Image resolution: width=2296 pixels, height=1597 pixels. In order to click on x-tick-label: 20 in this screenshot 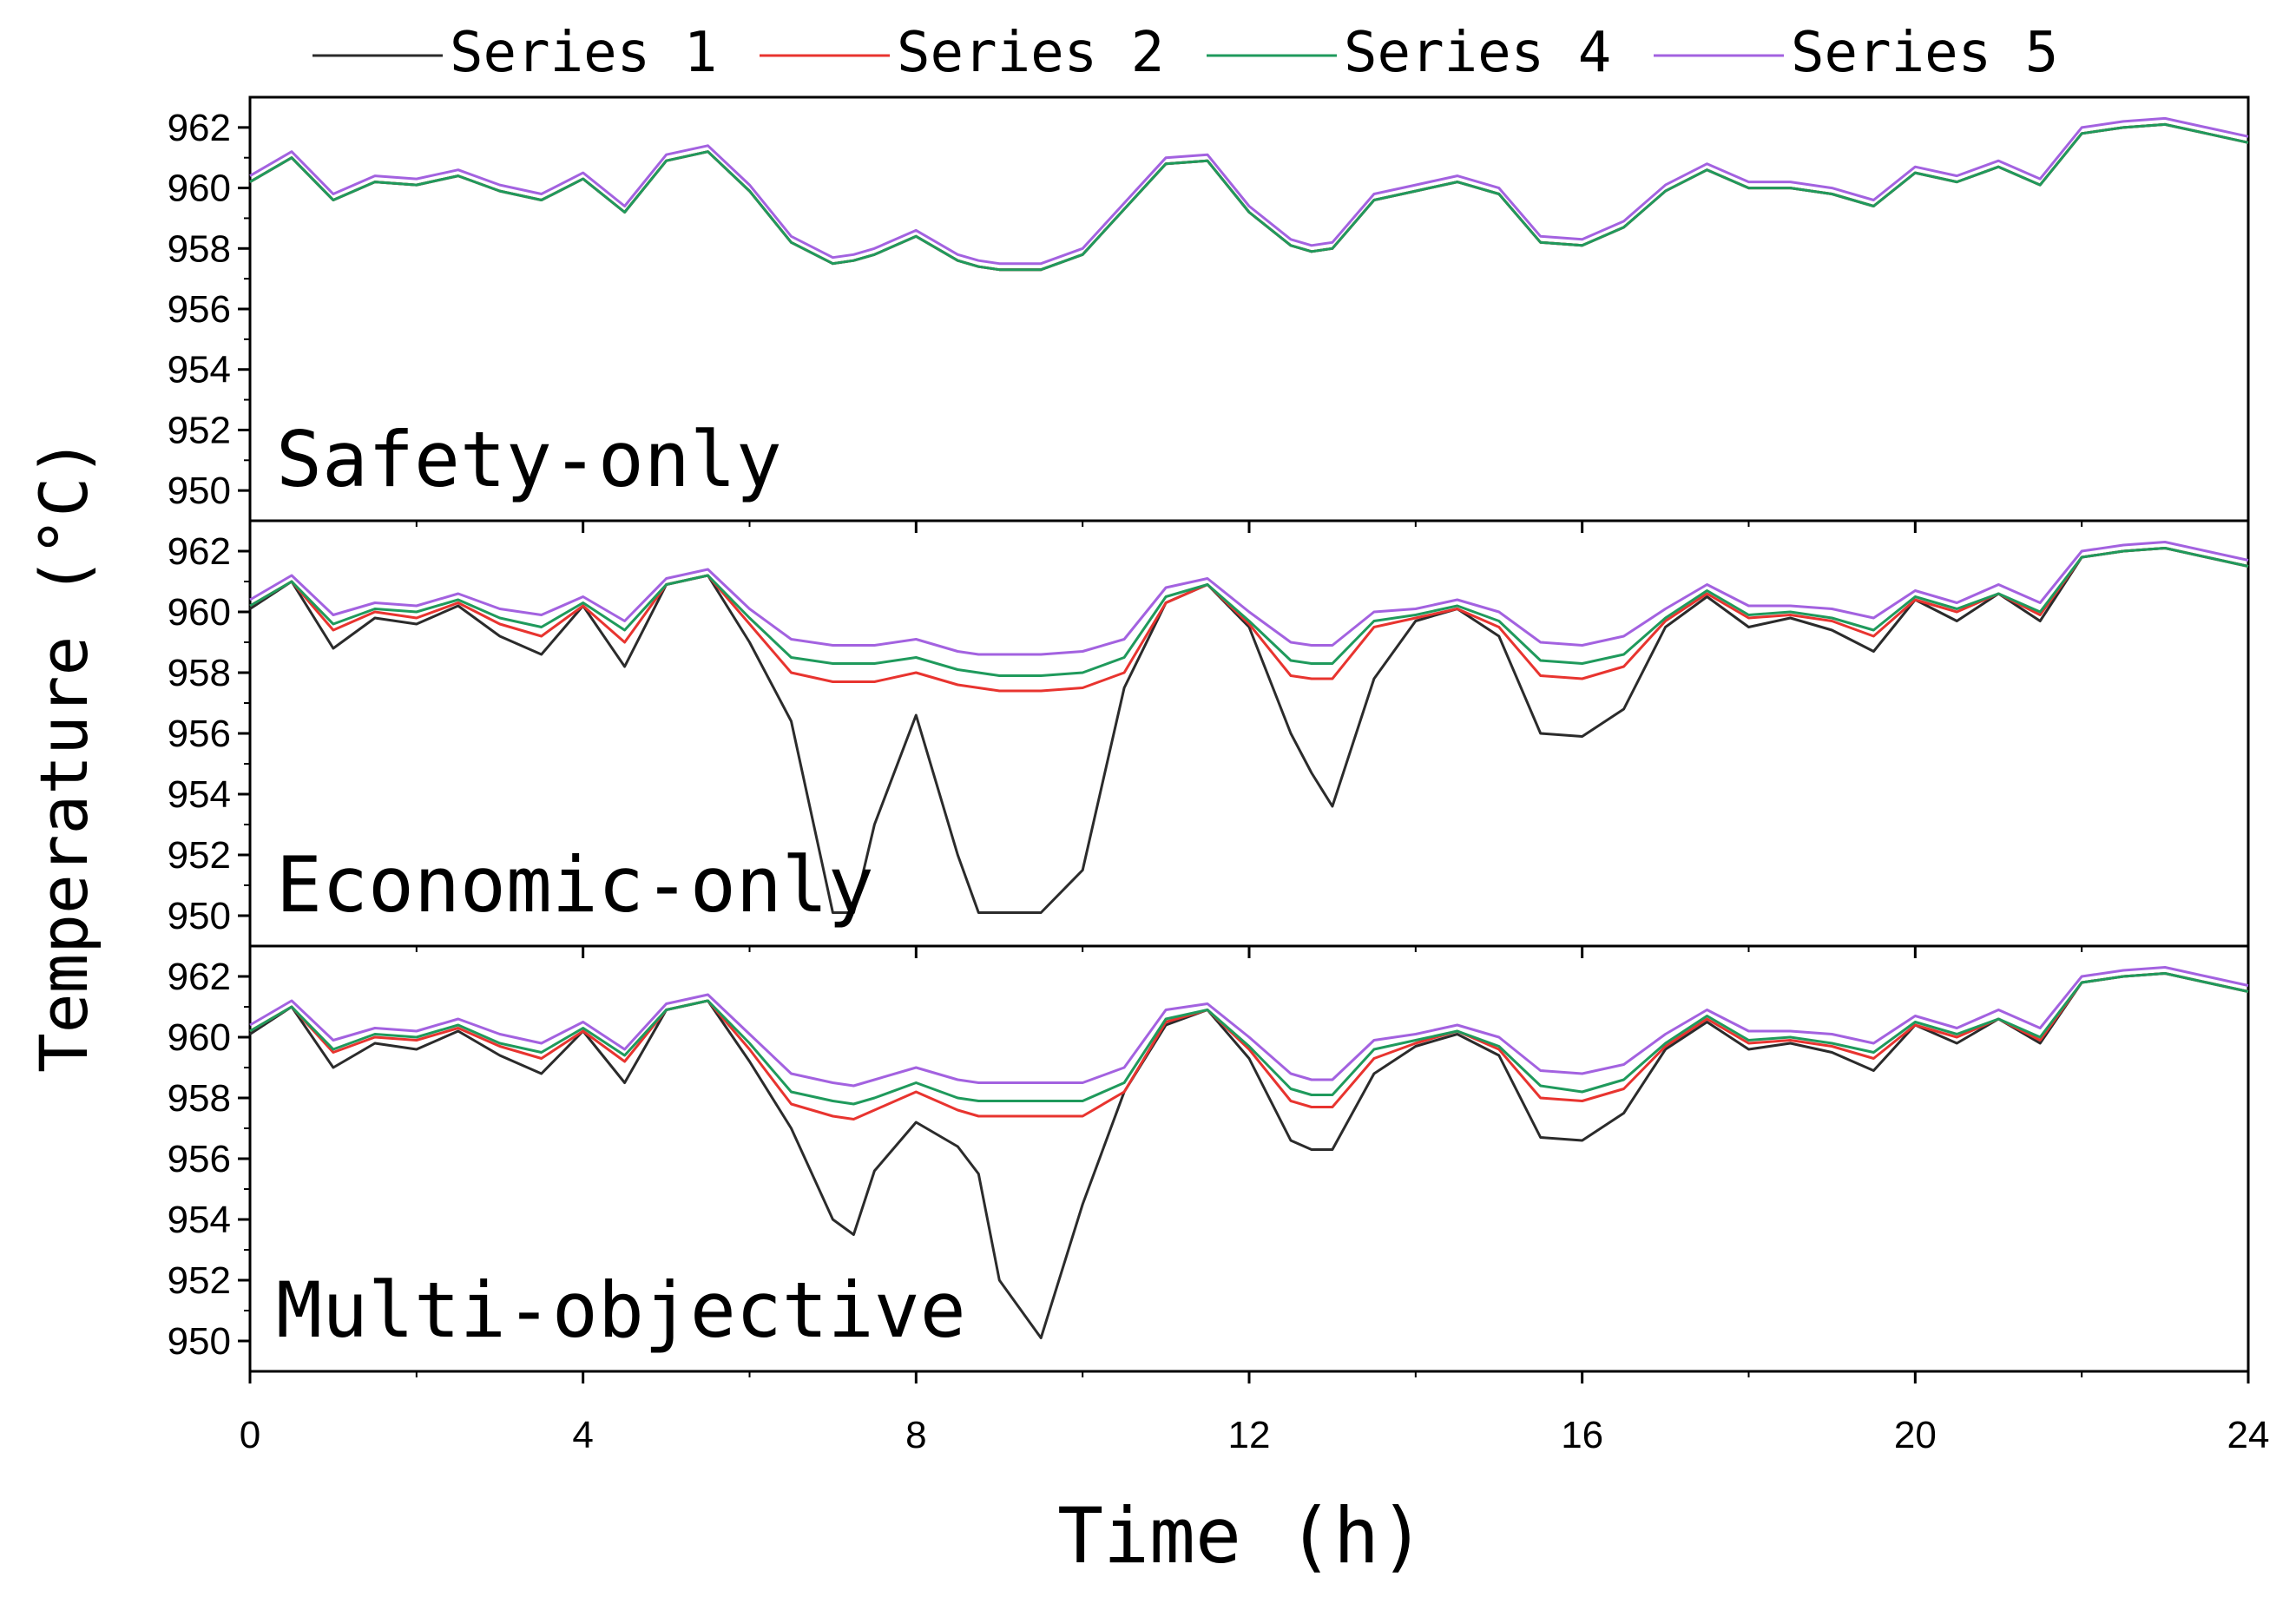, I will do `click(1915, 1435)`.